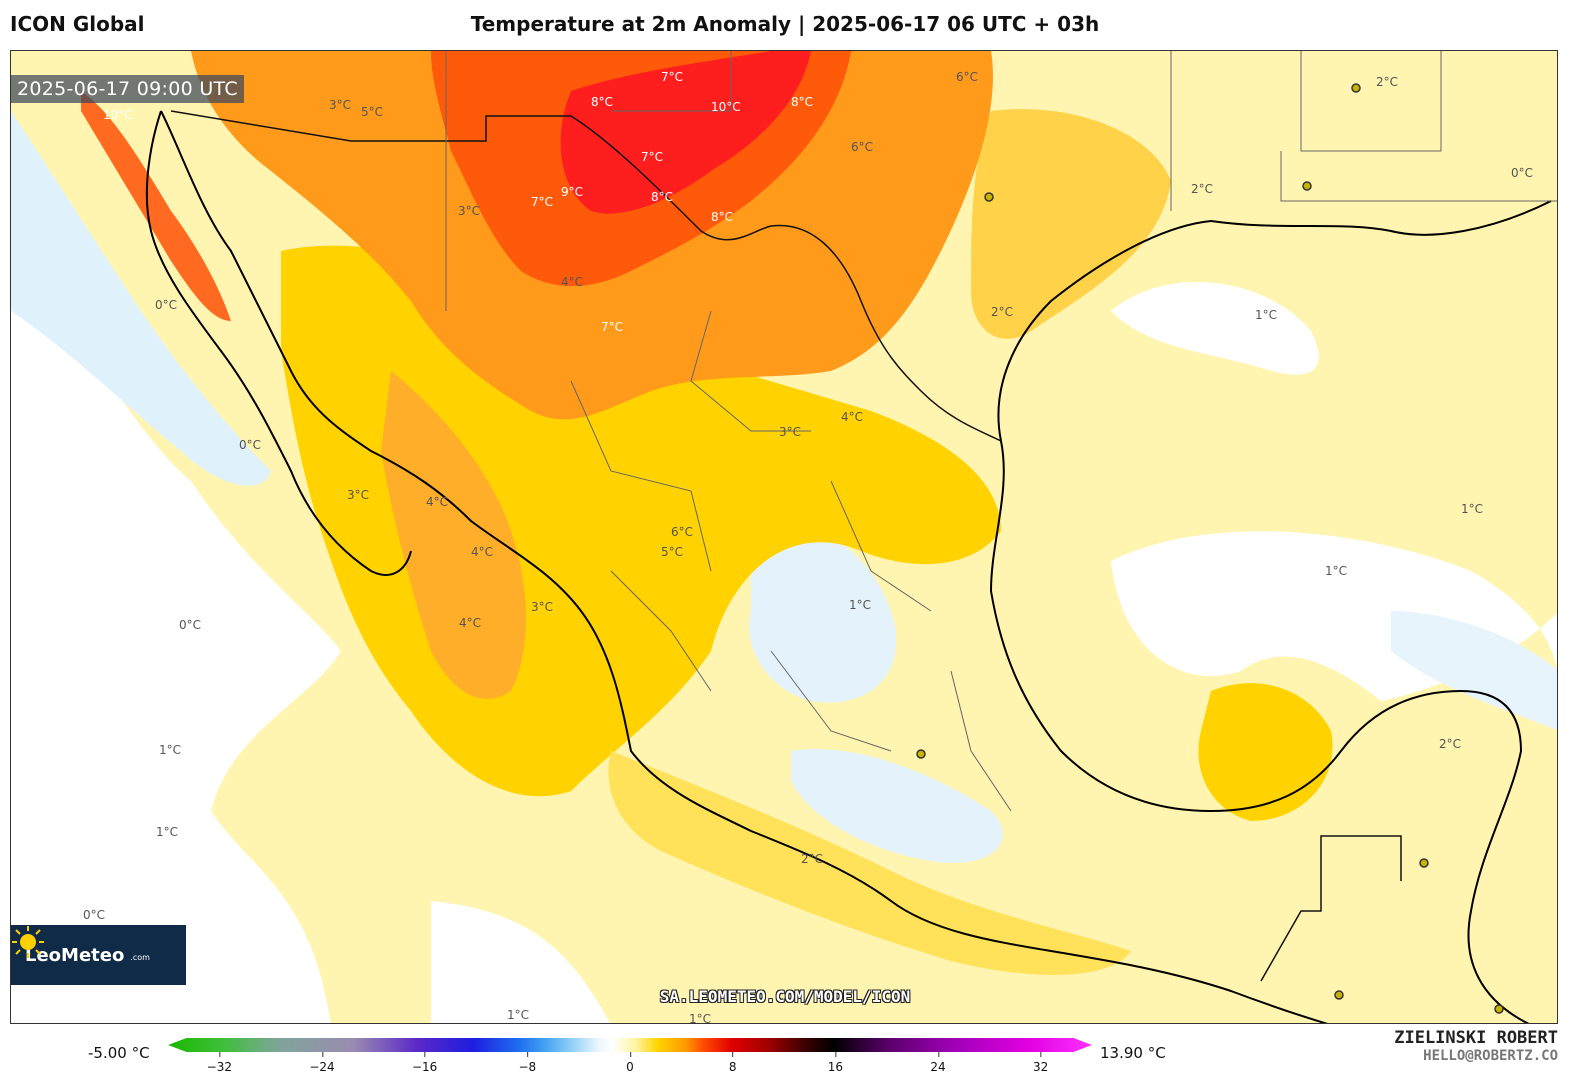 The image size is (1570, 1076). Describe the element at coordinates (527, 1063) in the screenshot. I see `colorbar-tick: −8` at that location.